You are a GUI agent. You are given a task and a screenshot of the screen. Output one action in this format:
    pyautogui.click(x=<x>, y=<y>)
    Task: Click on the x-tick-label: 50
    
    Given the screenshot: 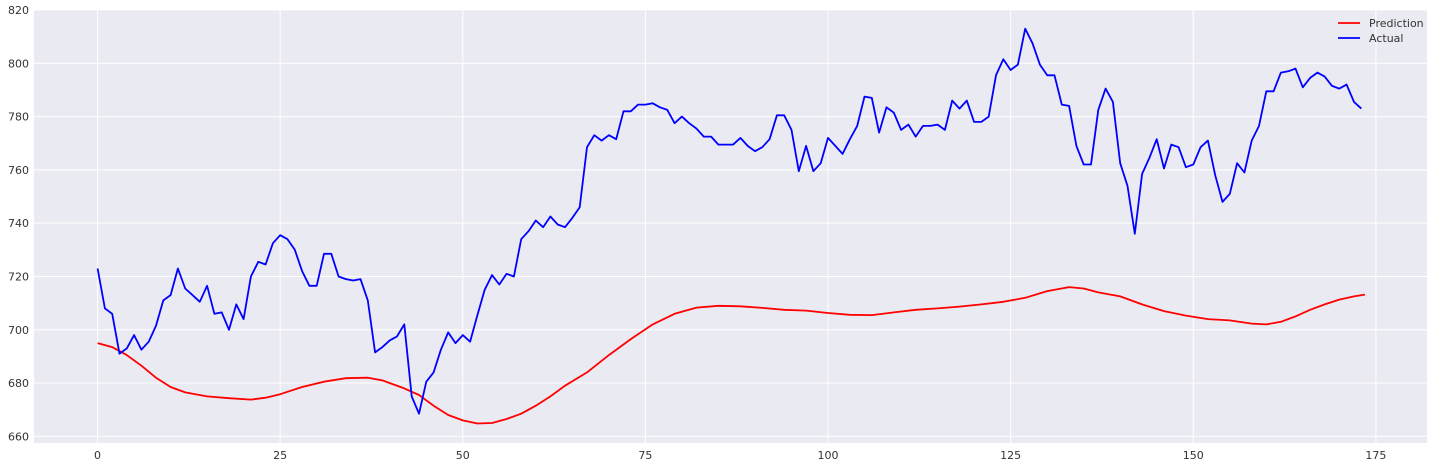 What is the action you would take?
    pyautogui.click(x=463, y=455)
    